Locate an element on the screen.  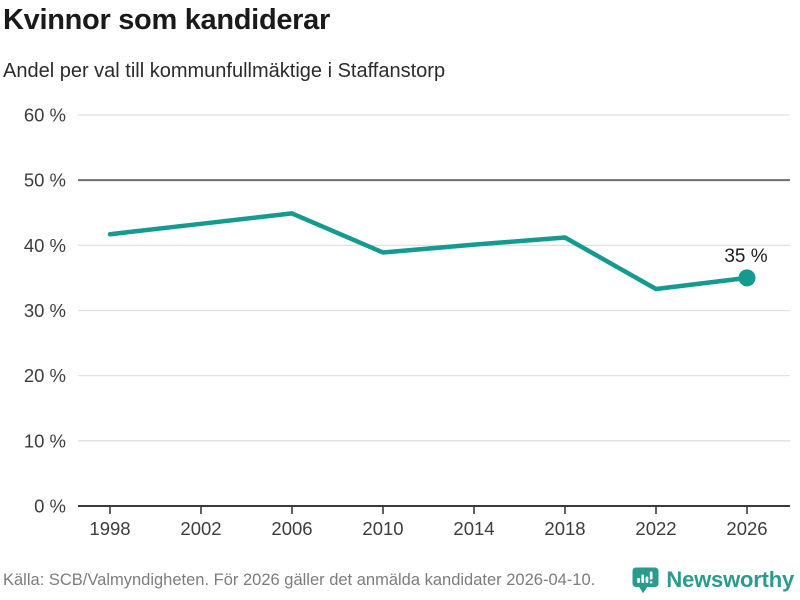
newsworthy-logo-icon is located at coordinates (645, 580).